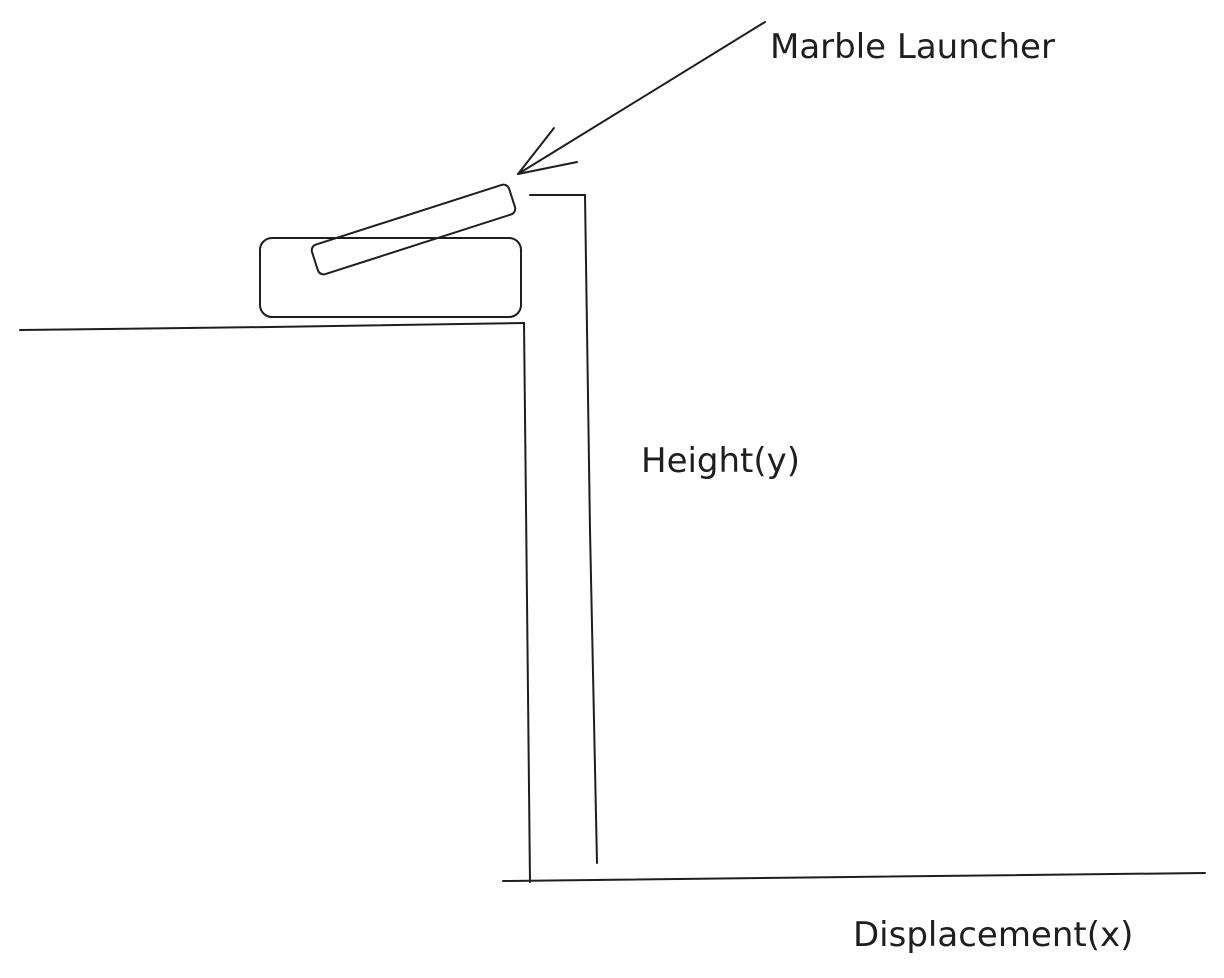 Image resolution: width=1224 pixels, height=978 pixels. I want to click on displacement-label: Displacement(x), so click(993, 935).